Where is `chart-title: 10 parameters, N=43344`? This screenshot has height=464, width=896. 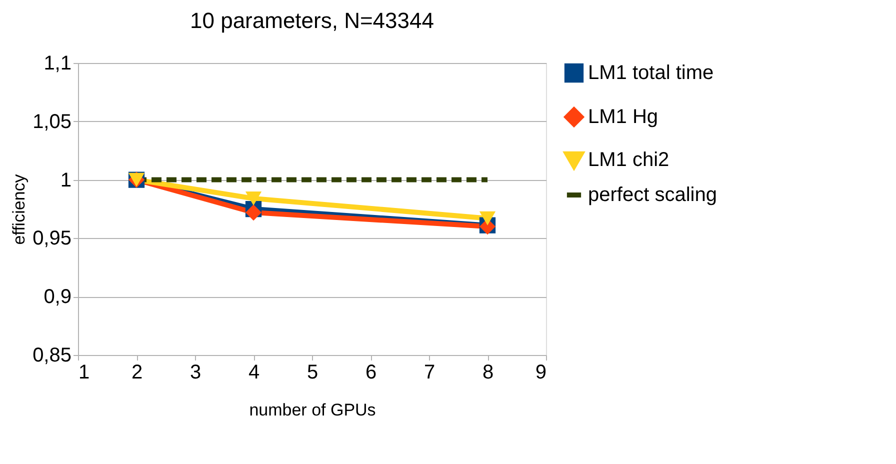 chart-title: 10 parameters, N=43344 is located at coordinates (312, 20).